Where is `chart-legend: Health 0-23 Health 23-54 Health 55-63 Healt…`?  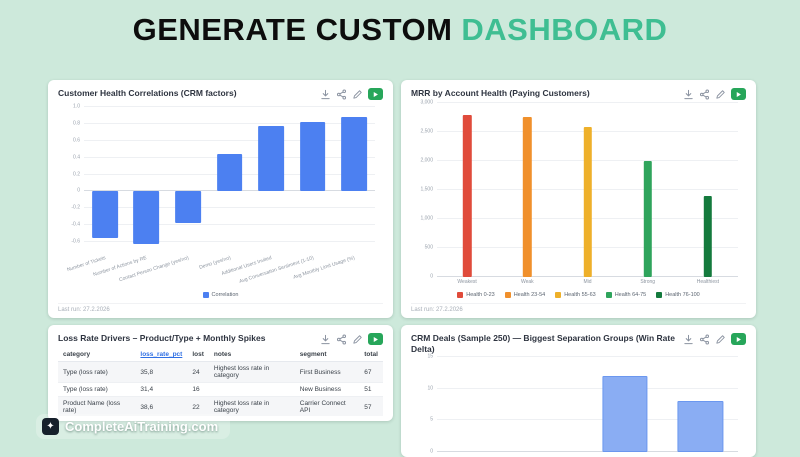 chart-legend: Health 0-23 Health 23-54 Health 55-63 Healt… is located at coordinates (578, 294).